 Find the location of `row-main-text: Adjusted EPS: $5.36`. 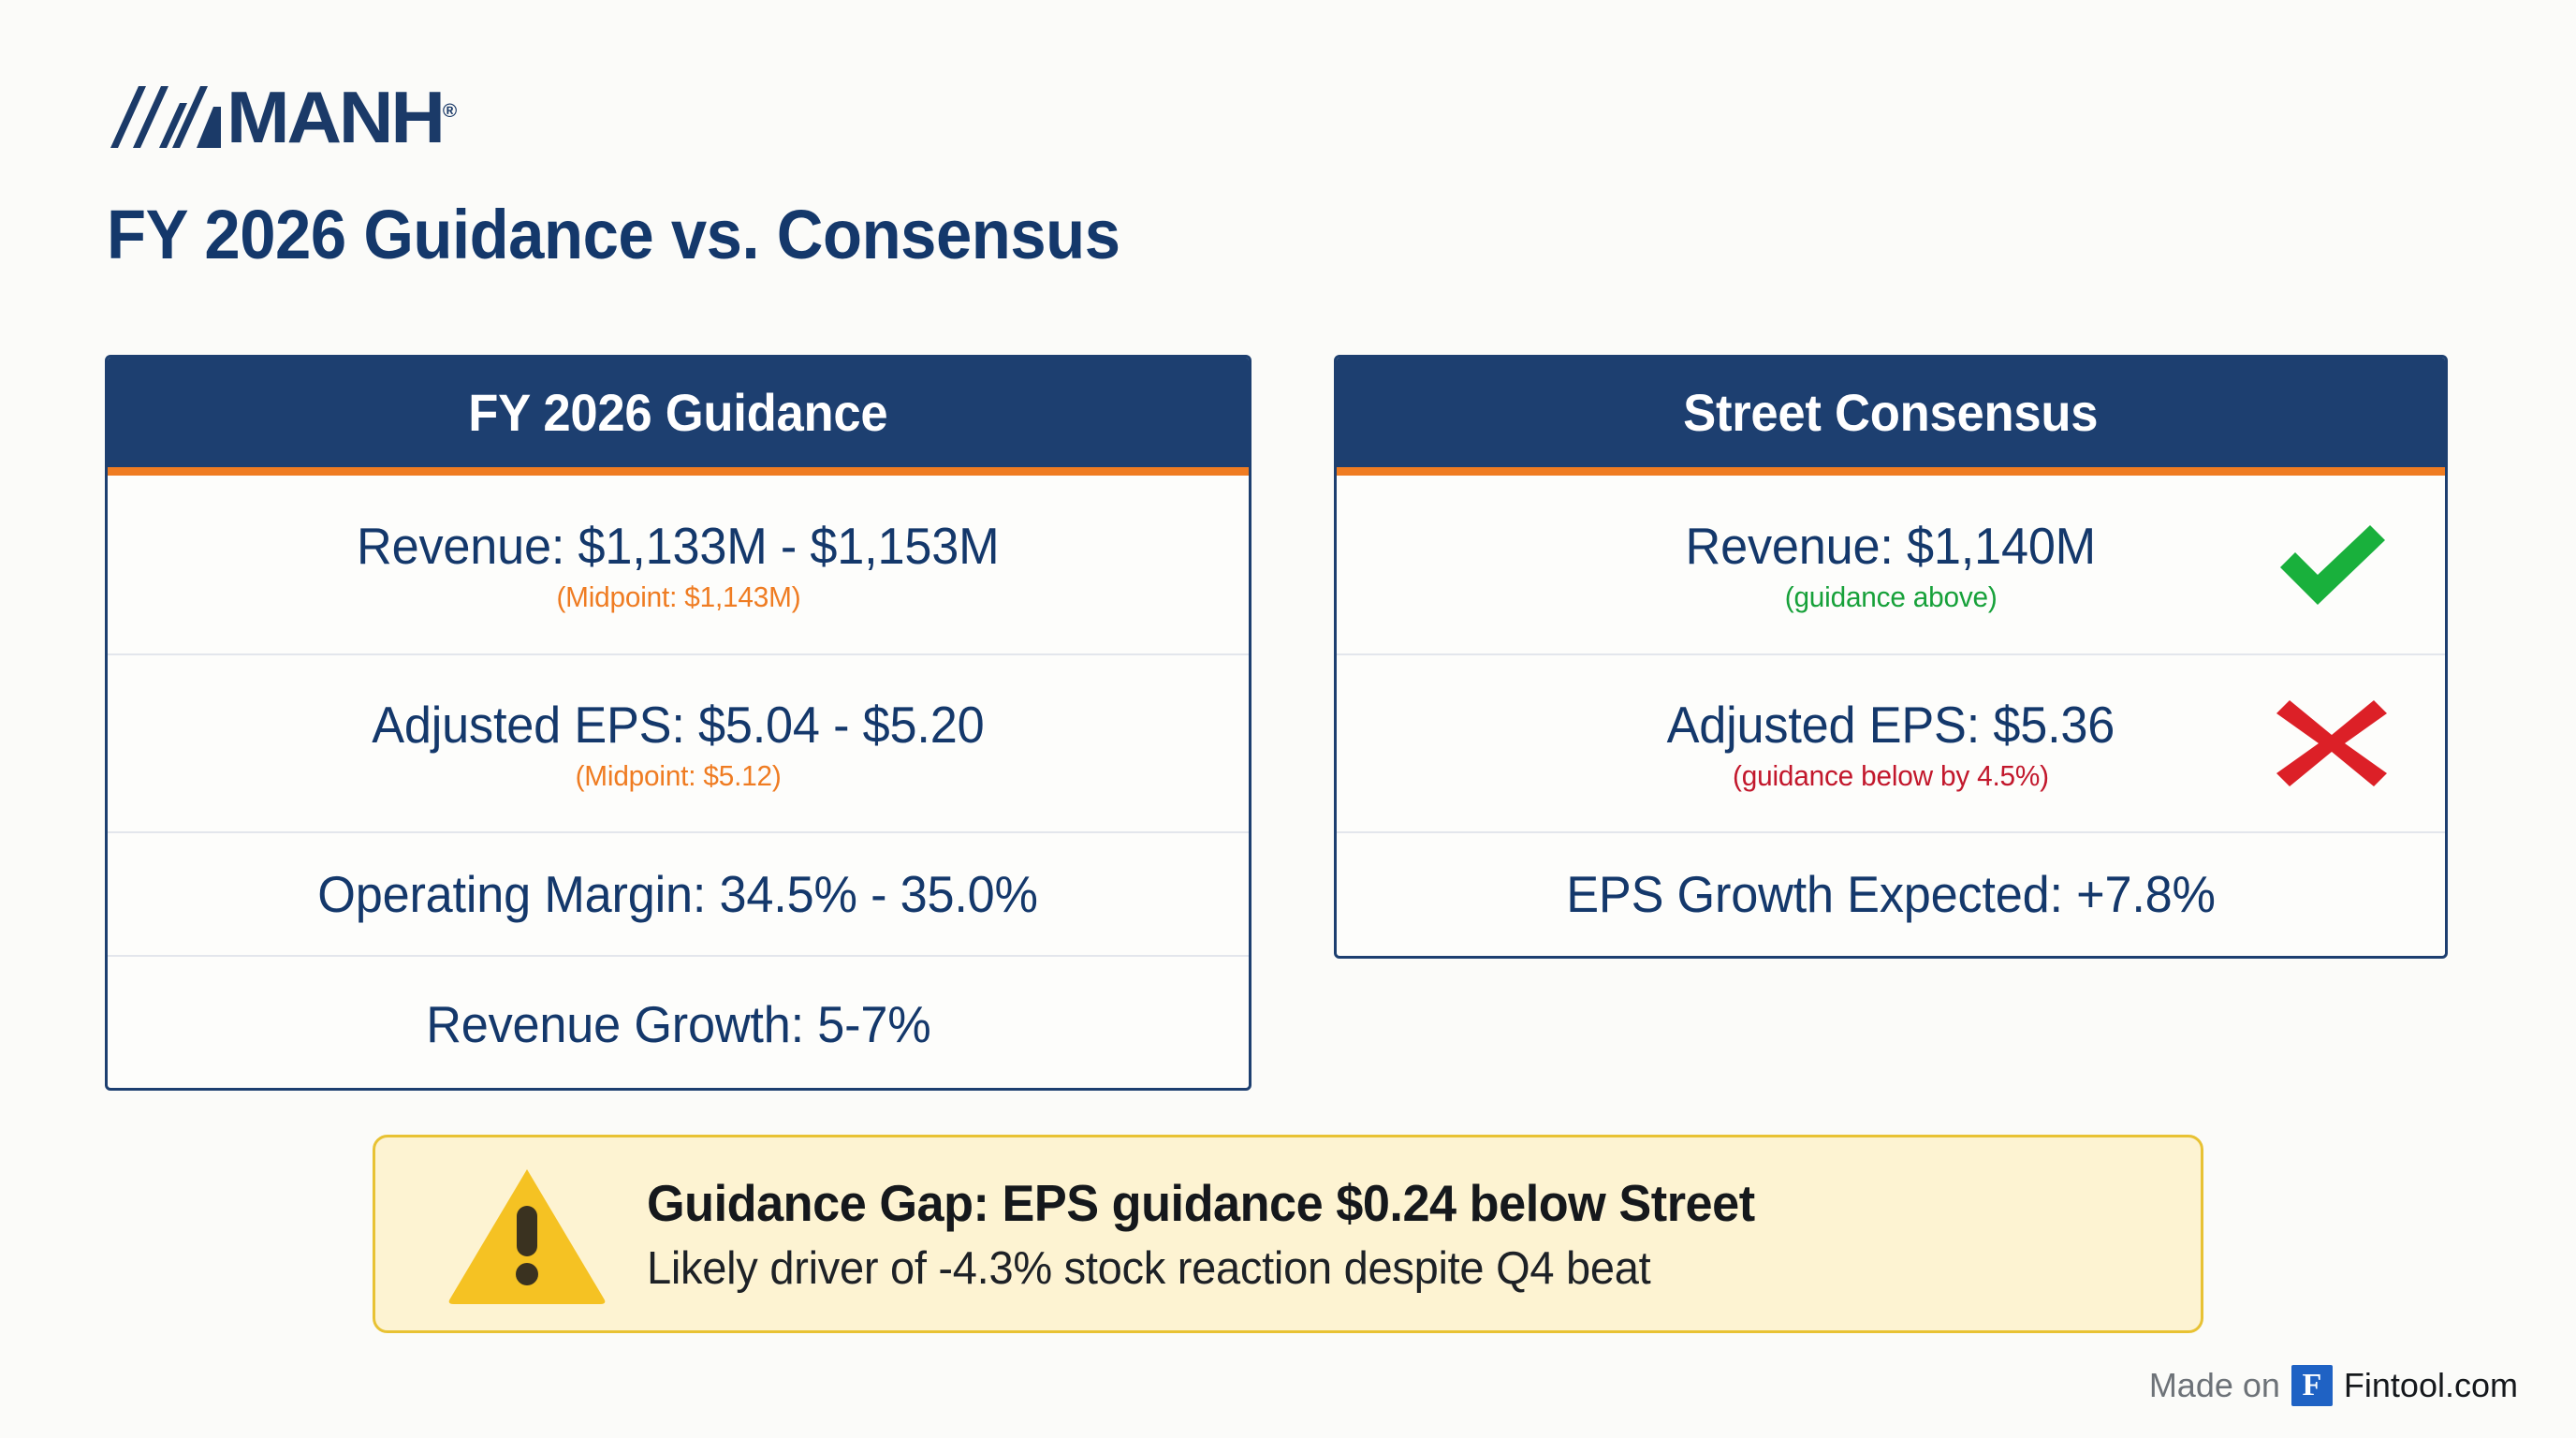

row-main-text: Adjusted EPS: $5.36 is located at coordinates (1890, 724).